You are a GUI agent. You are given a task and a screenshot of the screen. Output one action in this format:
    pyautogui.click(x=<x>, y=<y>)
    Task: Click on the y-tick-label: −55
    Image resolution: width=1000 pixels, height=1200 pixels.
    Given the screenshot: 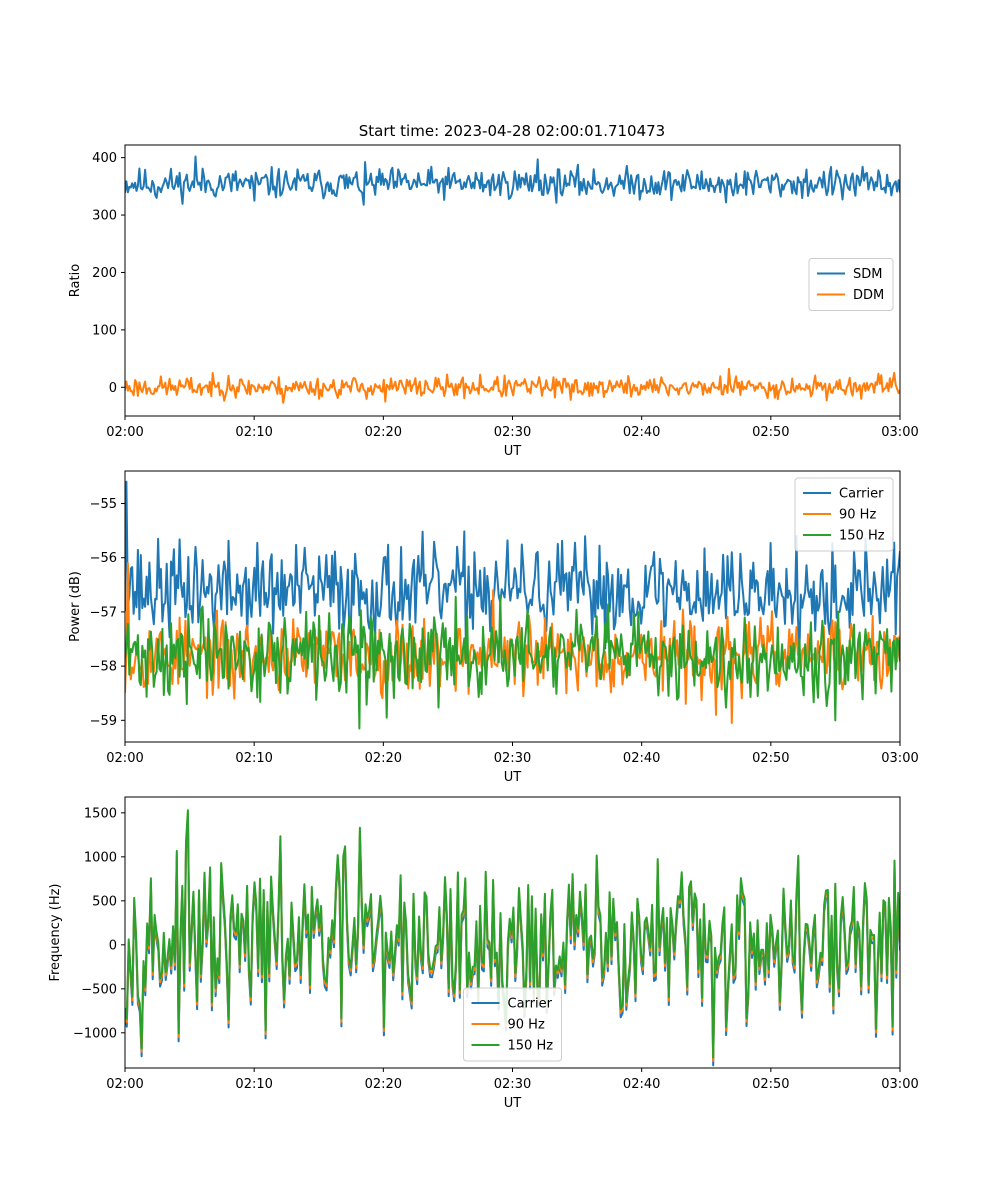 What is the action you would take?
    pyautogui.click(x=103, y=504)
    